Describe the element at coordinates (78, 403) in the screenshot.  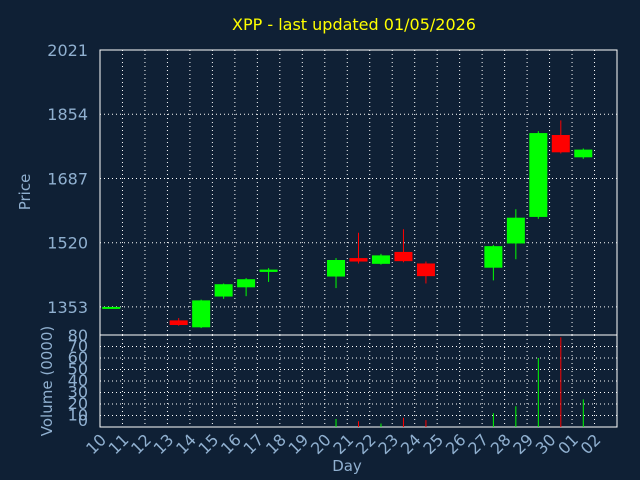
I see `volume-tick-label: 20` at that location.